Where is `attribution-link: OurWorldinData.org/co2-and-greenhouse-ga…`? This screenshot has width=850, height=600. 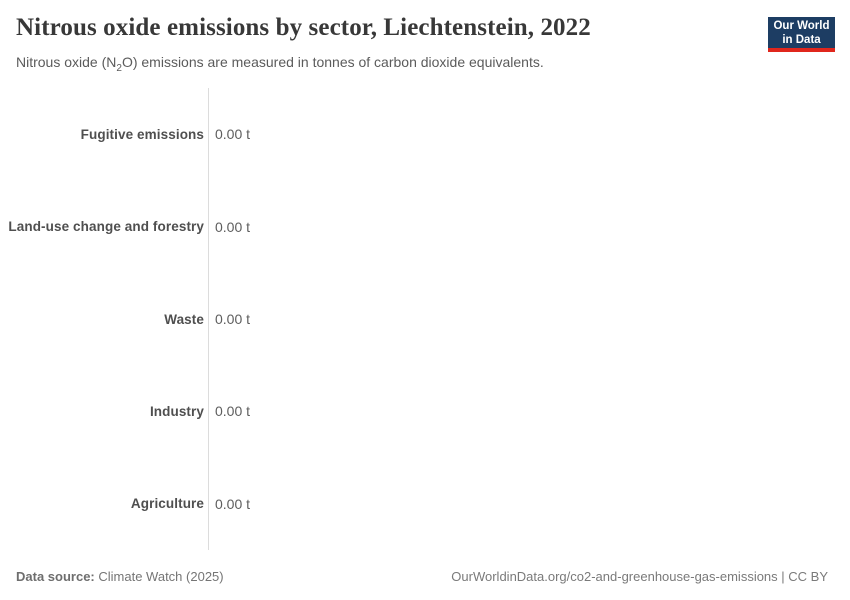 attribution-link: OurWorldinData.org/co2-and-greenhouse-ga… is located at coordinates (639, 576).